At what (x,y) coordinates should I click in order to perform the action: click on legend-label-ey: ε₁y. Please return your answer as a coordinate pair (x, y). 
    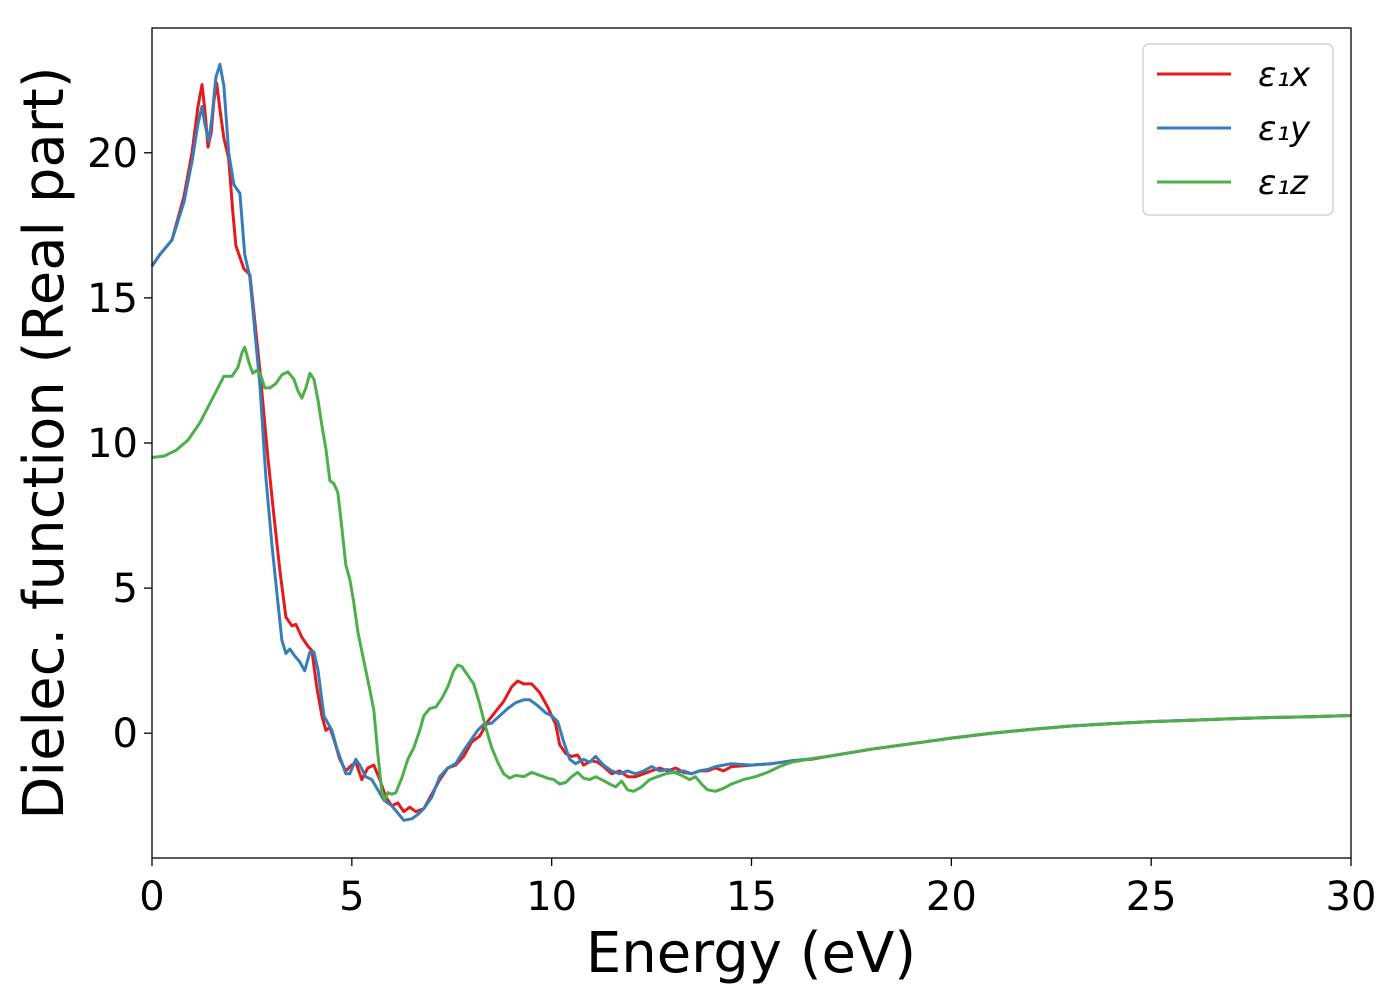
    Looking at the image, I should click on (1284, 129).